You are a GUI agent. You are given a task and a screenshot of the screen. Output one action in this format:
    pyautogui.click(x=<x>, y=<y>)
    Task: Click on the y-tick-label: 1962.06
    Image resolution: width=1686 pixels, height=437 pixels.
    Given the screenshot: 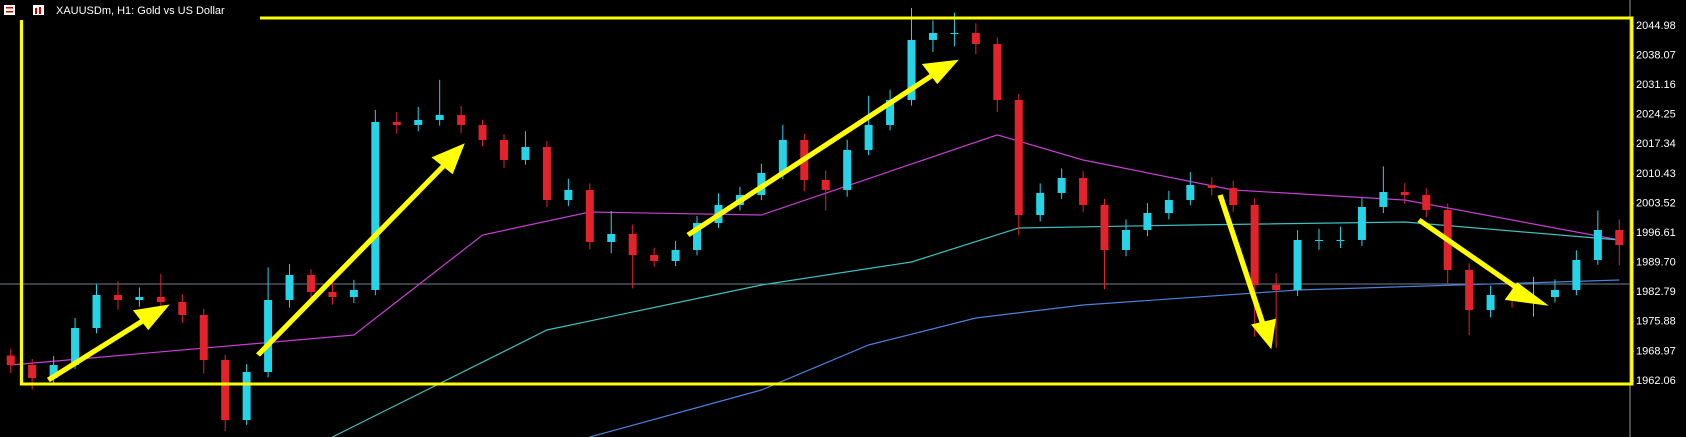 What is the action you would take?
    pyautogui.click(x=1656, y=381)
    